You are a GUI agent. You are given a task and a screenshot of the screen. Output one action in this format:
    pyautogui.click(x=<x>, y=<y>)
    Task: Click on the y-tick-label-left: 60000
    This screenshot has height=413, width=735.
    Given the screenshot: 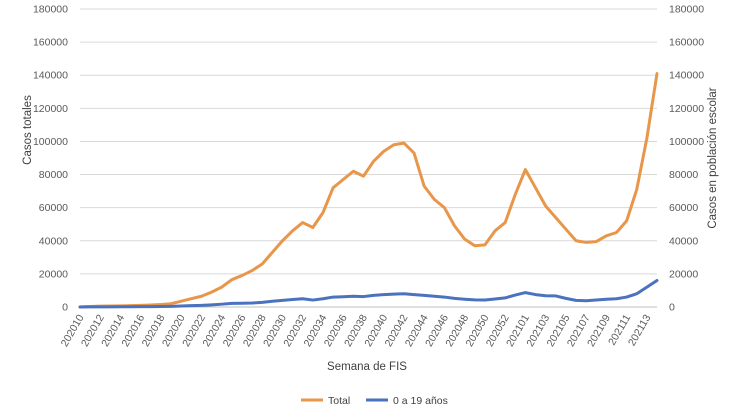 What is the action you would take?
    pyautogui.click(x=53, y=208)
    